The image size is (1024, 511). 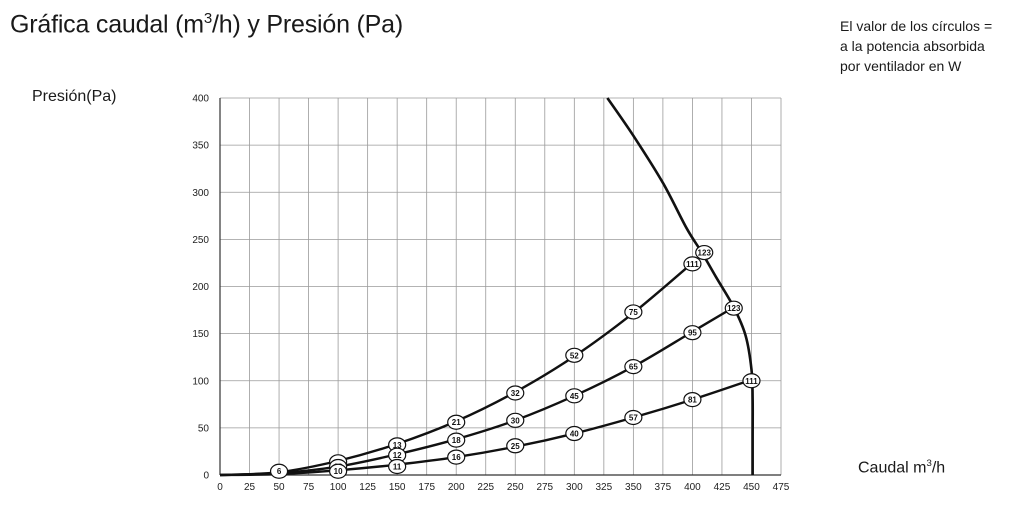 What do you see at coordinates (692, 487) in the screenshot?
I see `x-tick-label: 400` at bounding box center [692, 487].